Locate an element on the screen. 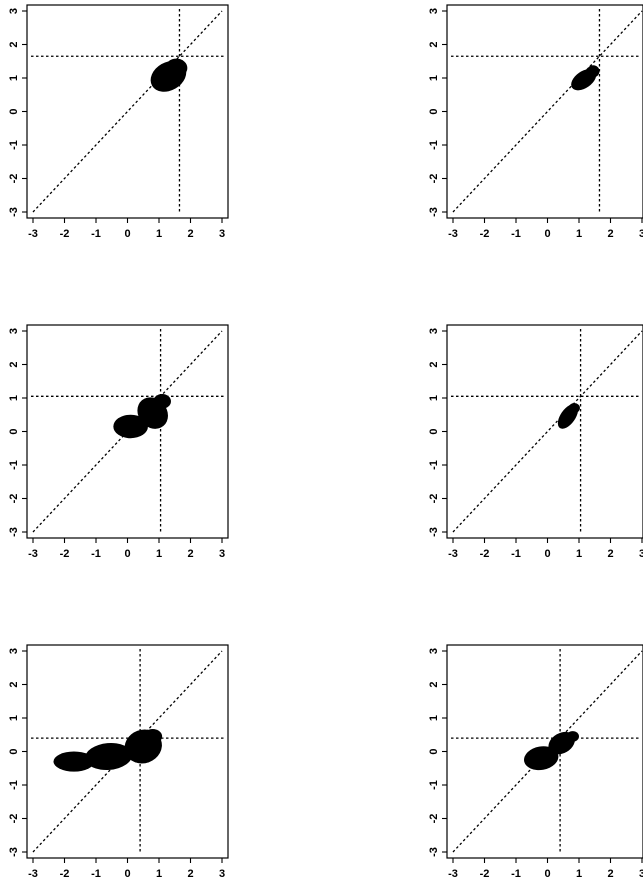 This screenshot has width=643, height=888. scatter-panel-1: -3 -2 -1 0 1 2 3 -3 -2 -1 0 1 2 3 is located at coordinates (118, 122).